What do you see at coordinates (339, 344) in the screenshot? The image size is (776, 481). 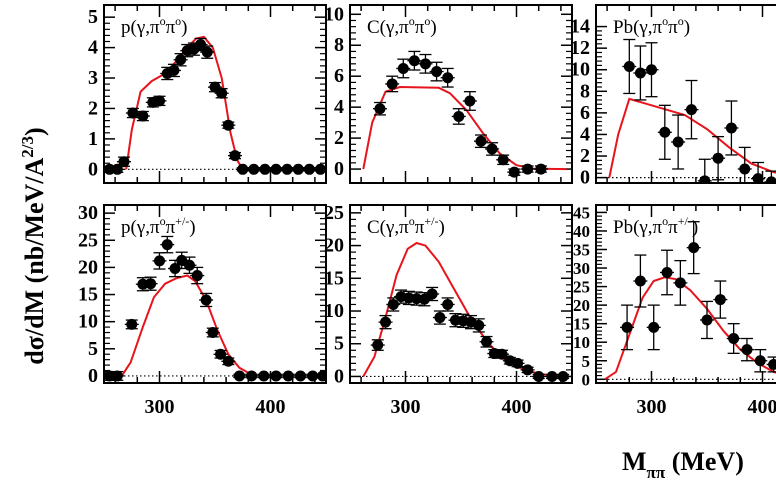 I see `y-tick-label: 5` at bounding box center [339, 344].